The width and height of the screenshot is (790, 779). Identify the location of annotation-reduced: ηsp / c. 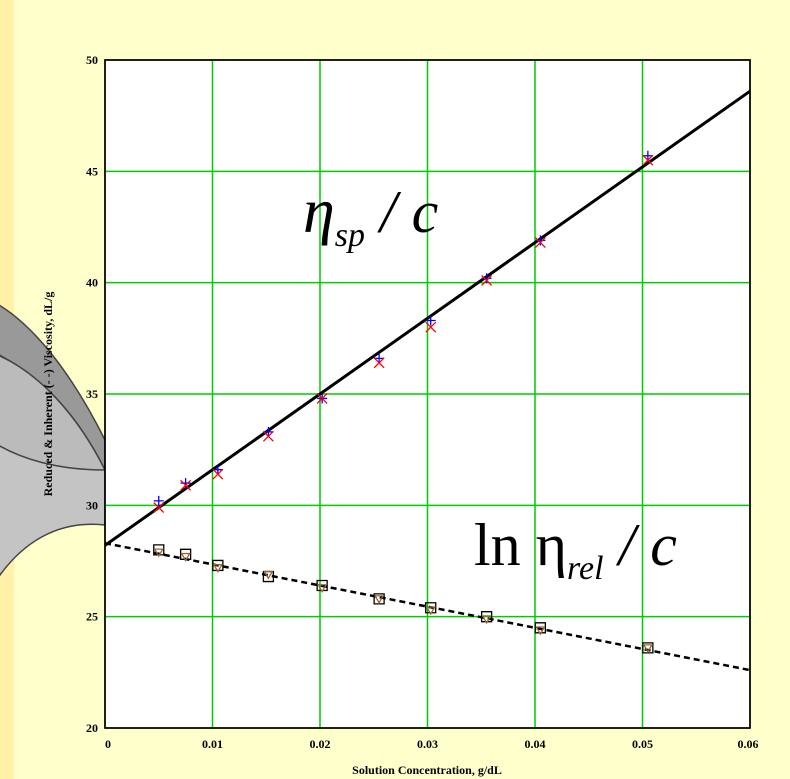
(370, 214).